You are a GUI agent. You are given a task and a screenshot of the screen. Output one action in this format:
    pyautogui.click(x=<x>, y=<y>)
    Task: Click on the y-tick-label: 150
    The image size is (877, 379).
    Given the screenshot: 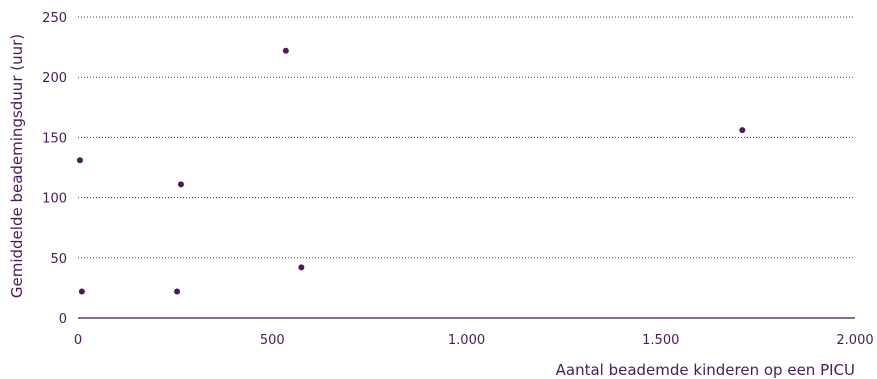 What is the action you would take?
    pyautogui.click(x=54, y=138)
    